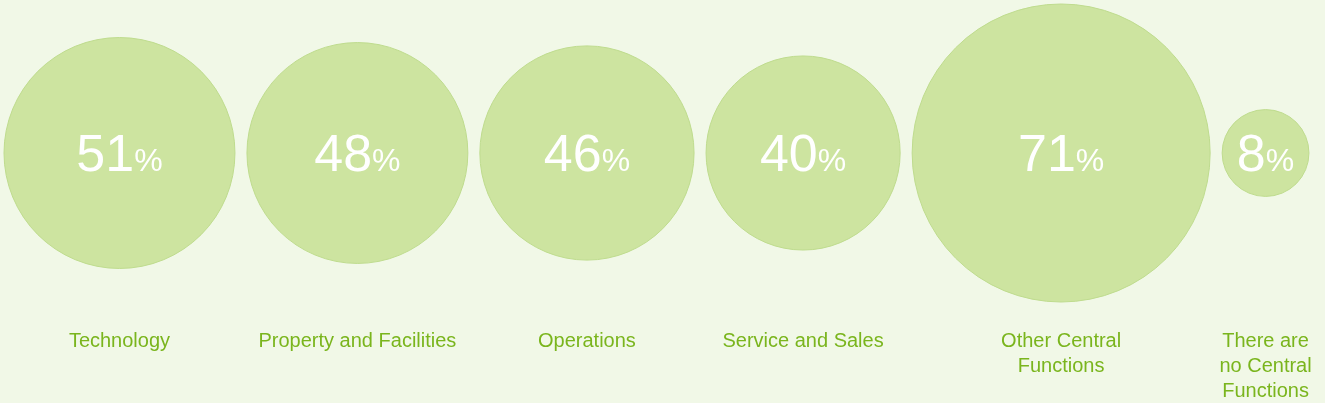 This screenshot has height=403, width=1325. What do you see at coordinates (1061, 352) in the screenshot?
I see `category-label: Other Central Functions` at bounding box center [1061, 352].